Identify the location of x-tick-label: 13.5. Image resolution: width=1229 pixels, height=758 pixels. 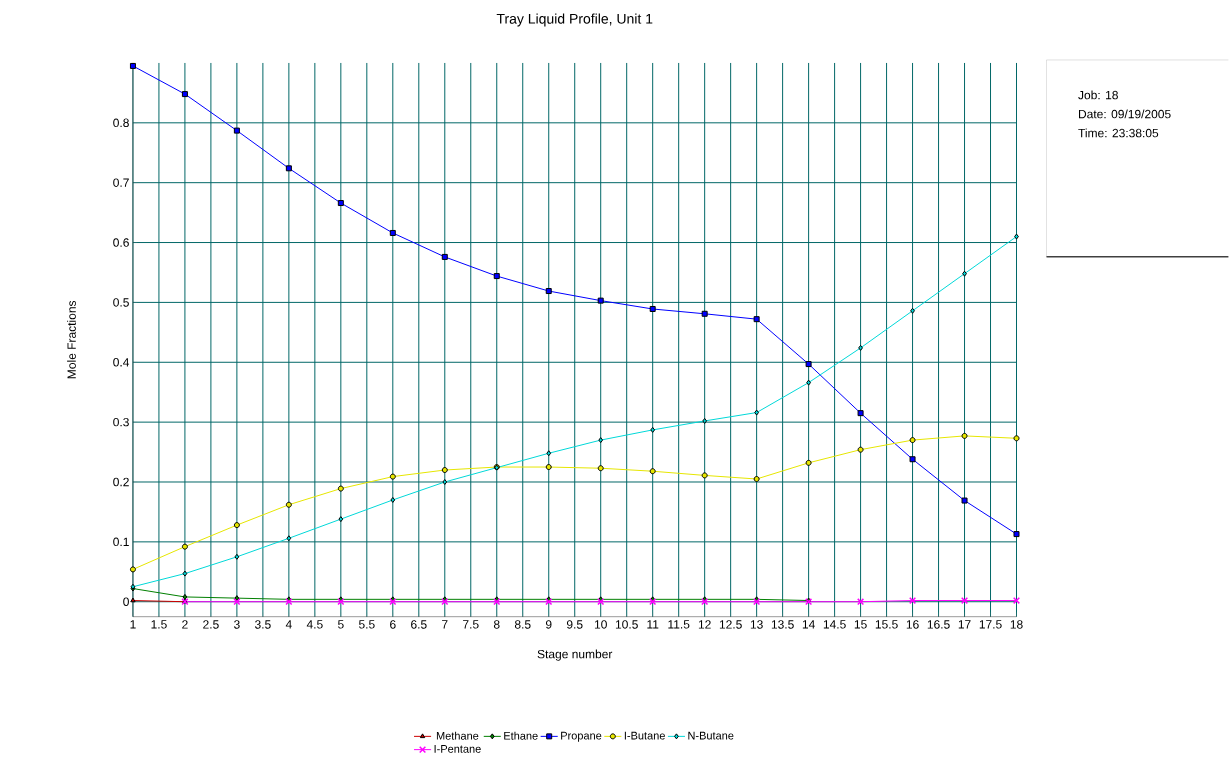
(782, 624).